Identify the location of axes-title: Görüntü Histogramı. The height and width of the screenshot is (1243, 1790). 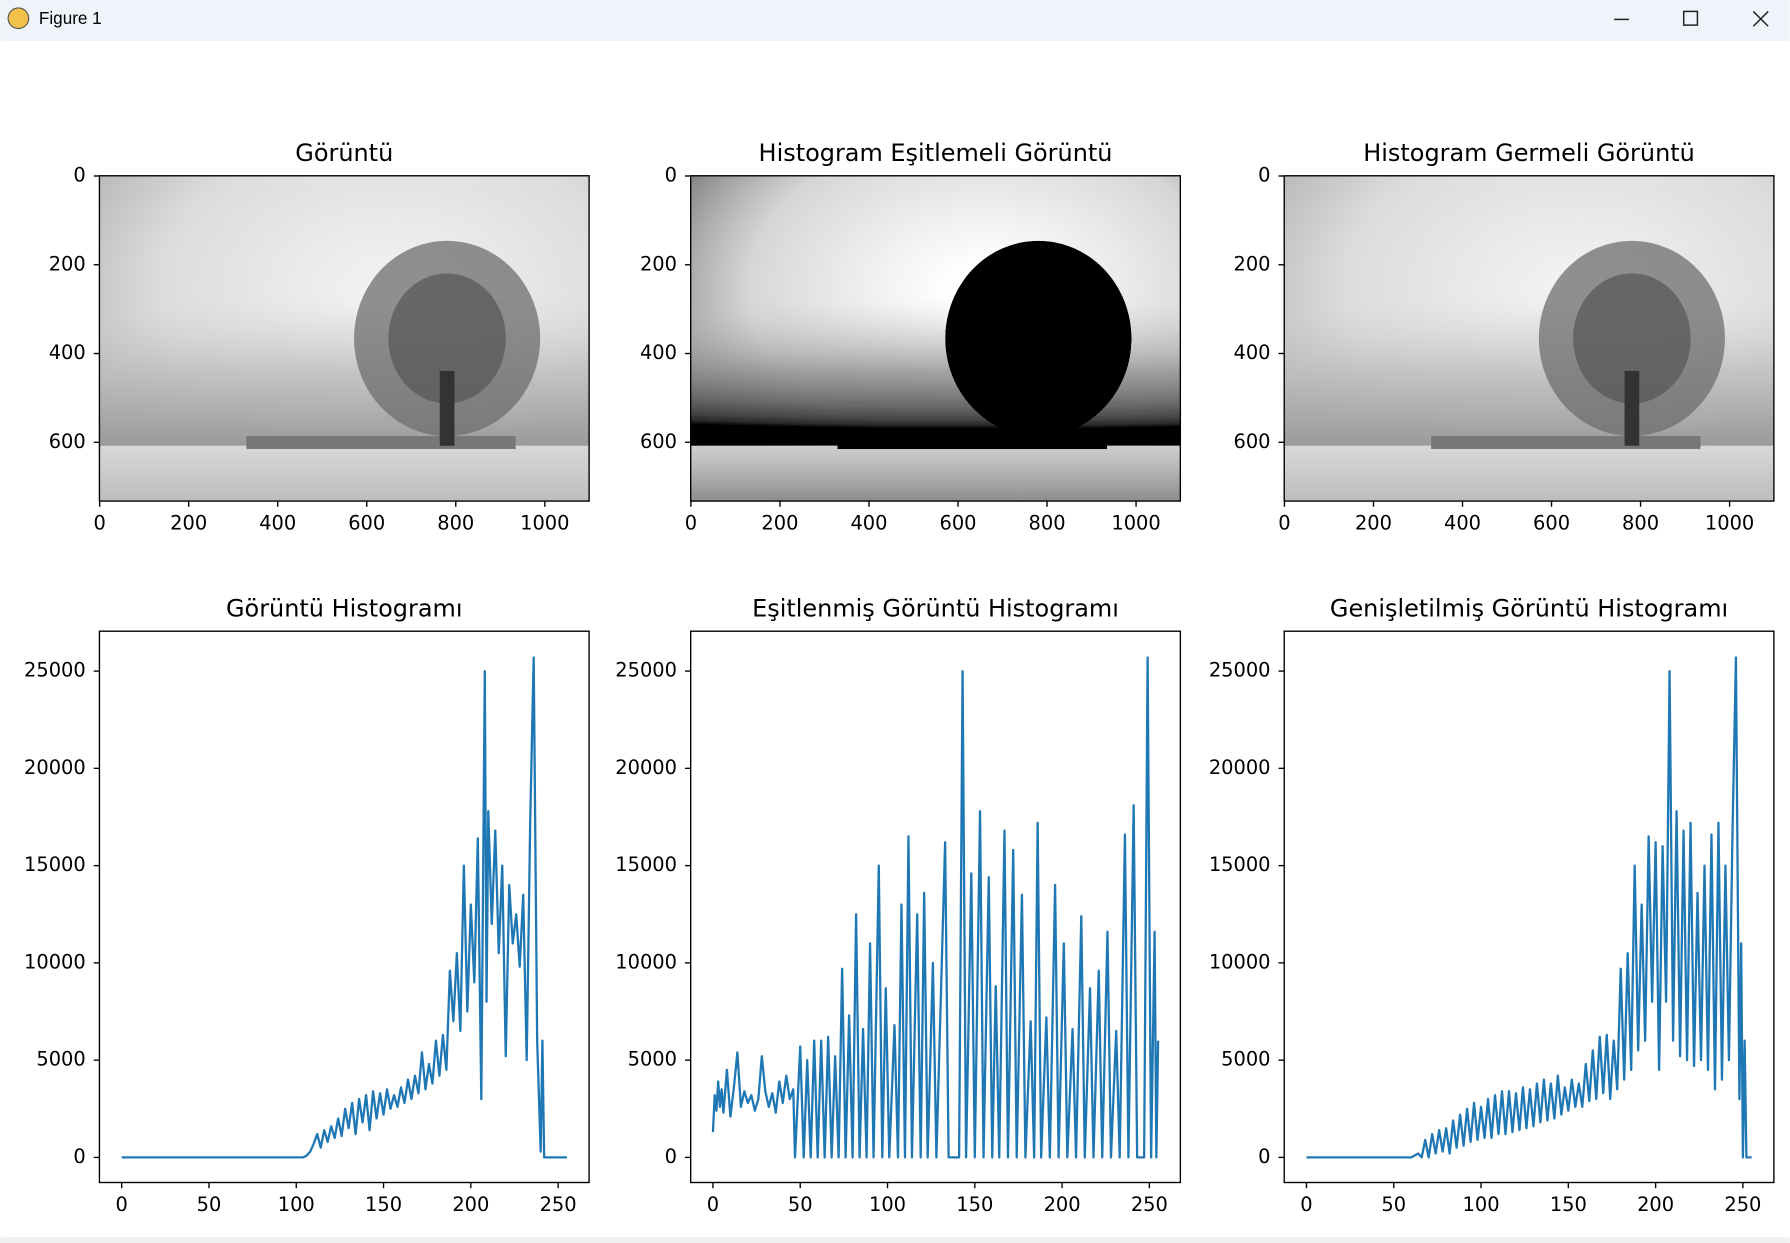
(344, 609).